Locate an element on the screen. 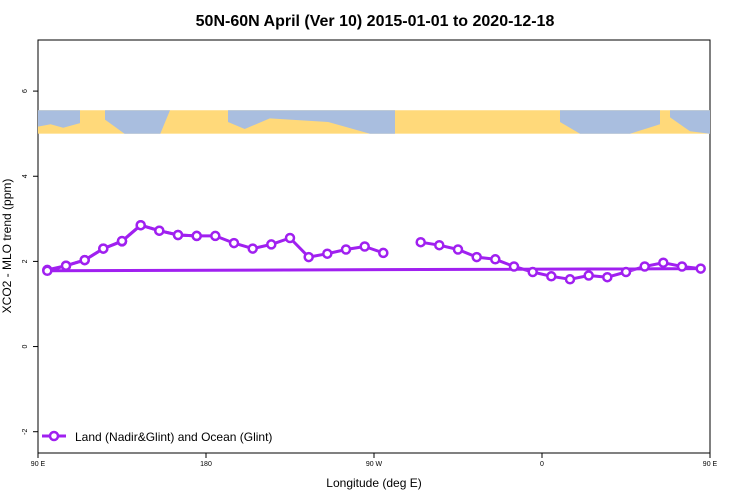 This screenshot has width=750, height=500. series-line is located at coordinates (374, 252).